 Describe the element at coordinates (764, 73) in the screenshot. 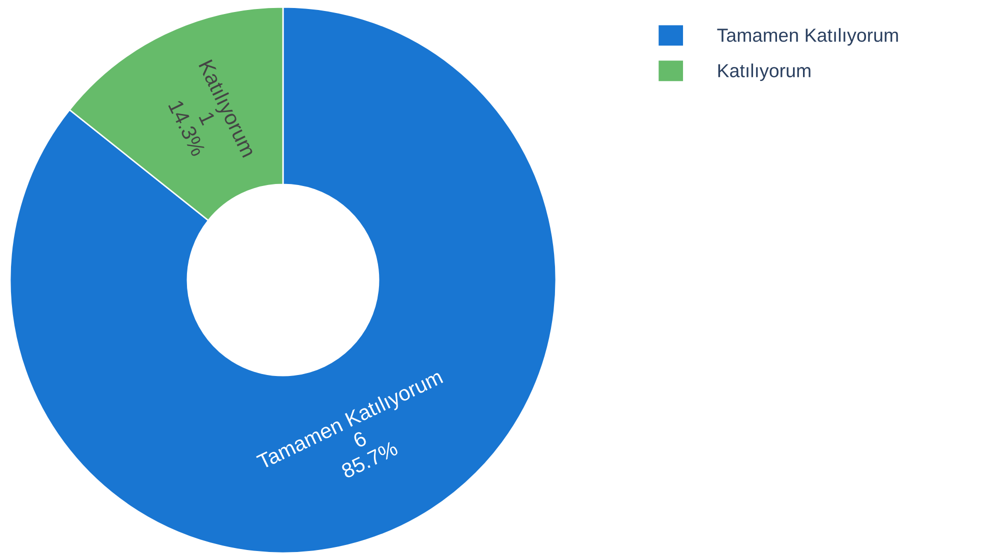

I see `legend-label: Katılıyorum` at that location.